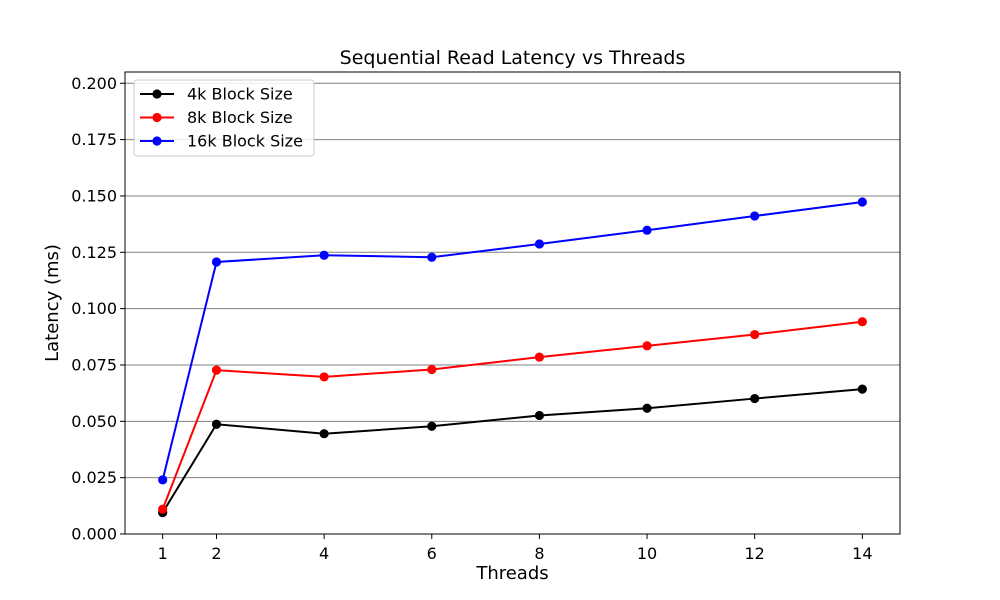 The width and height of the screenshot is (1000, 600). What do you see at coordinates (240, 117) in the screenshot?
I see `legend-label: 8k Block Size` at bounding box center [240, 117].